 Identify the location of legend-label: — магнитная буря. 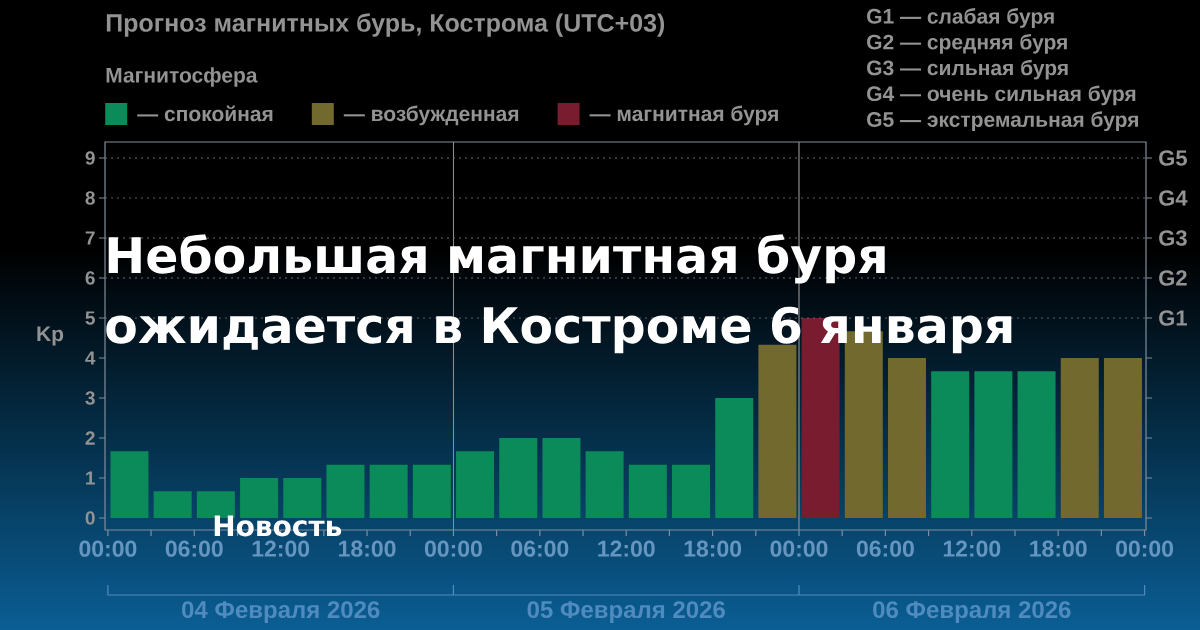
(683, 115).